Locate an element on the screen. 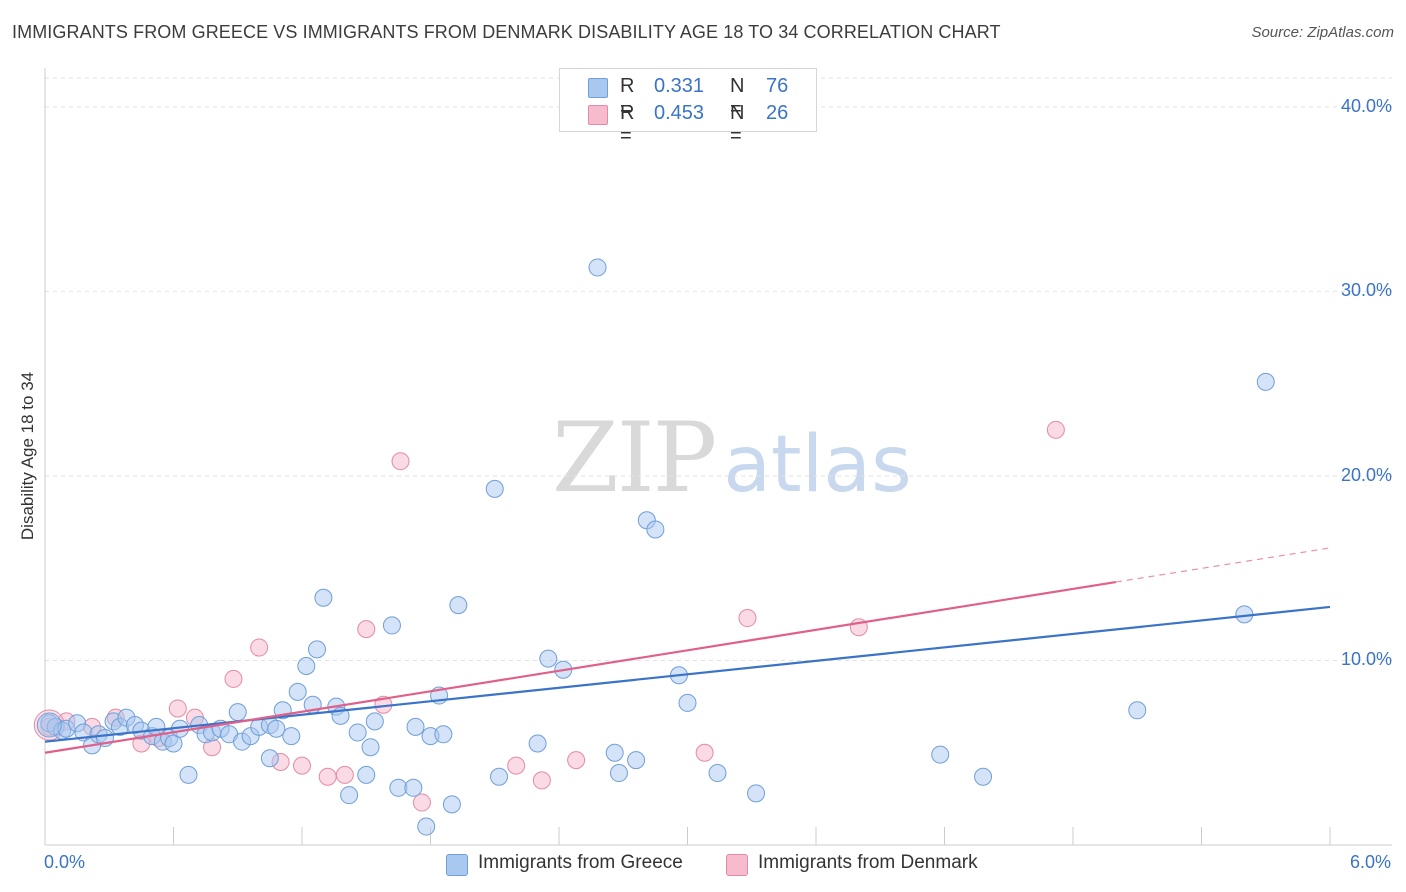 The height and width of the screenshot is (892, 1406). y-tick-label: 30.0% is located at coordinates (1366, 290).